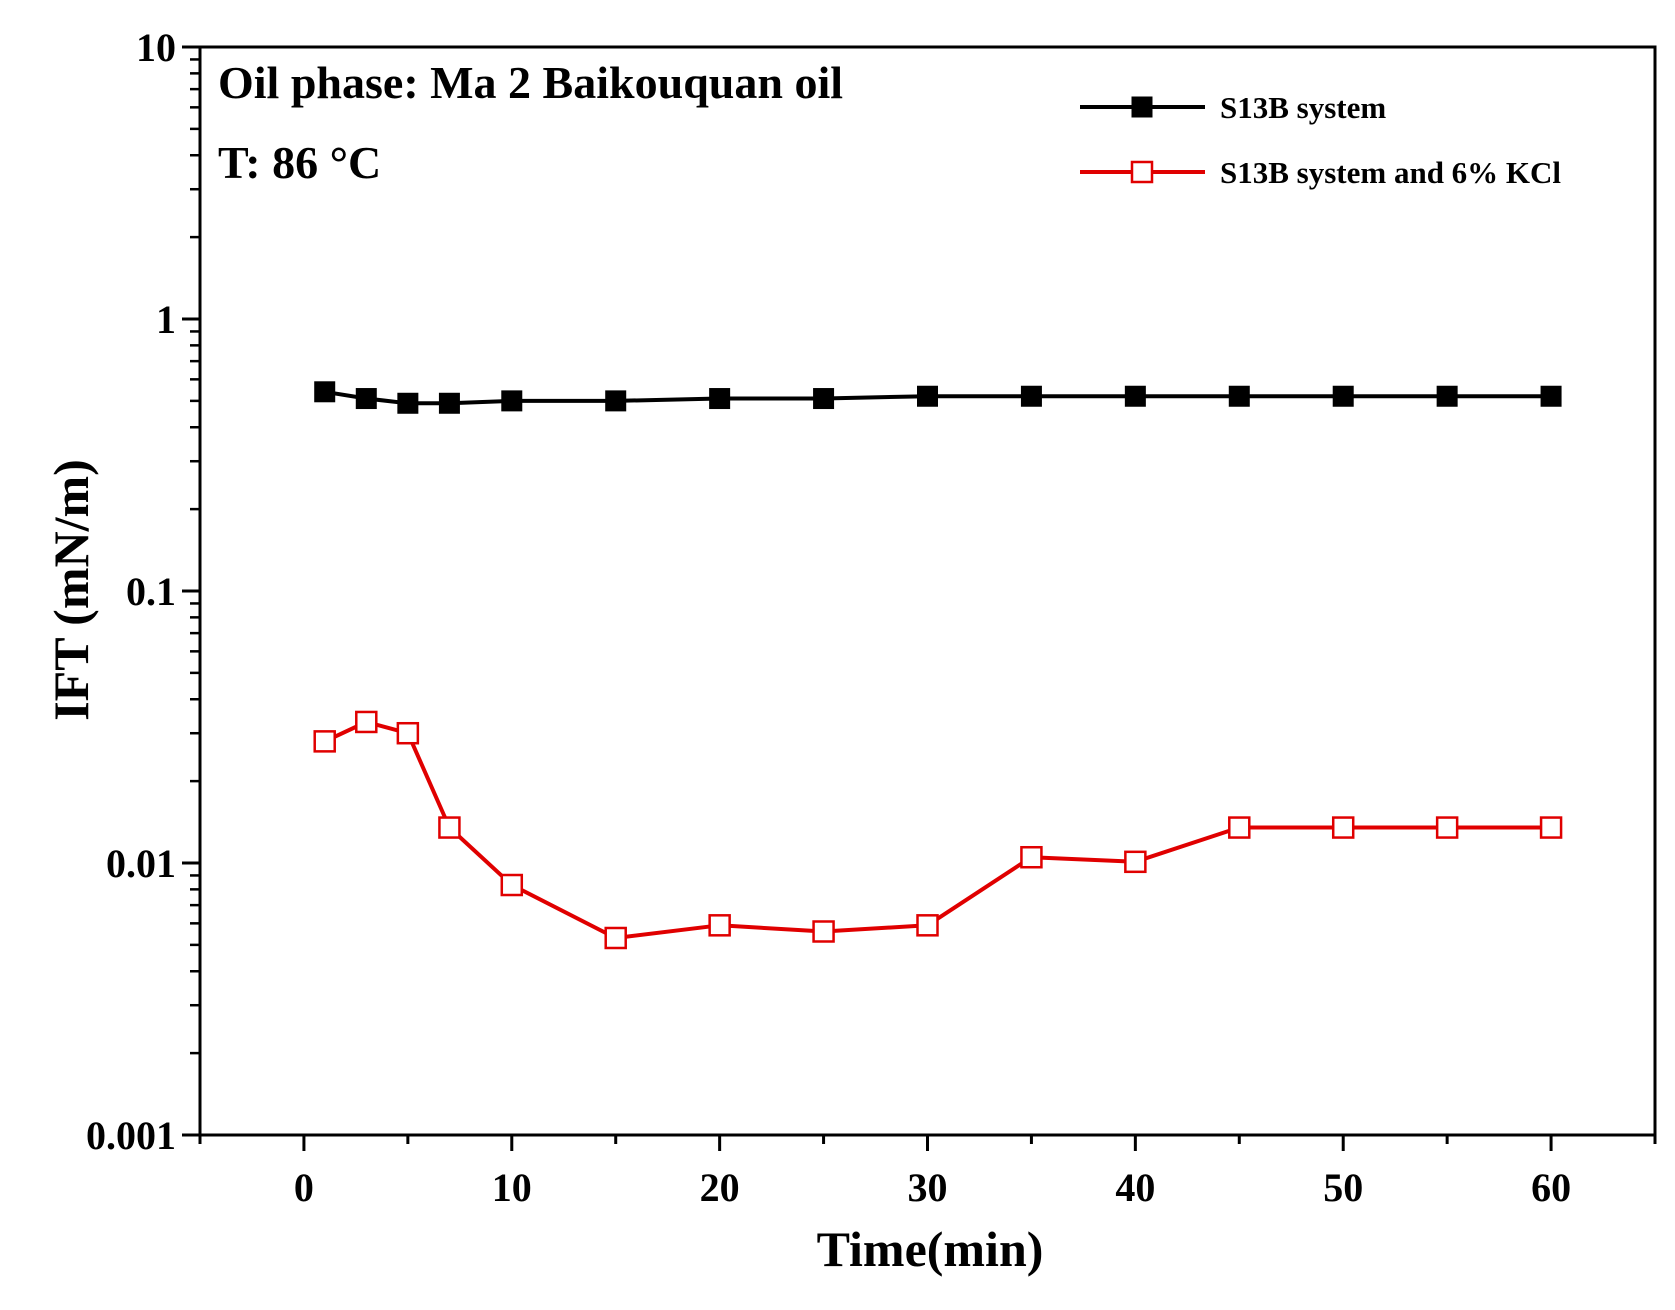 The image size is (1675, 1310). What do you see at coordinates (1343, 1187) in the screenshot?
I see `x-tick-label: 50` at bounding box center [1343, 1187].